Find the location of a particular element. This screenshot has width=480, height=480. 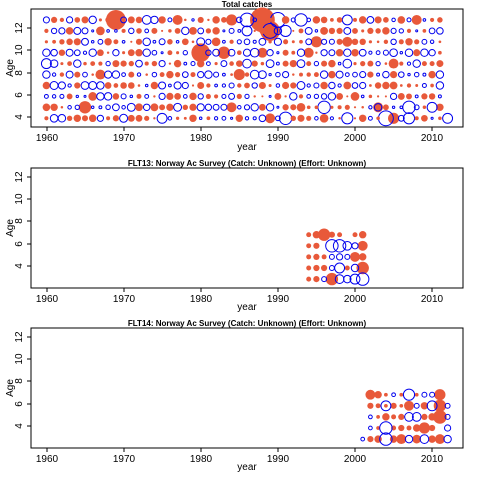

x-tick-label: 1980 is located at coordinates (201, 299).